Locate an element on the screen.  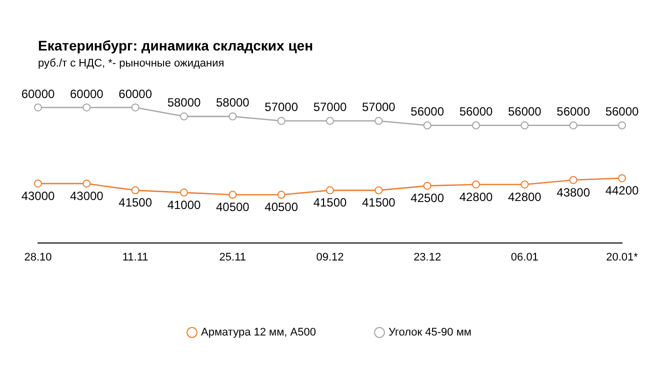
data-label: 44200 is located at coordinates (622, 191).